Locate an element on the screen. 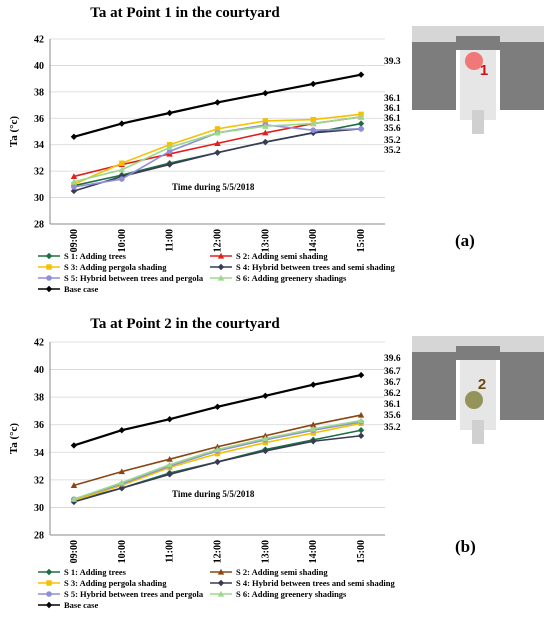 The image size is (550, 621). courtyard-plan-inset: 2 is located at coordinates (478, 390).